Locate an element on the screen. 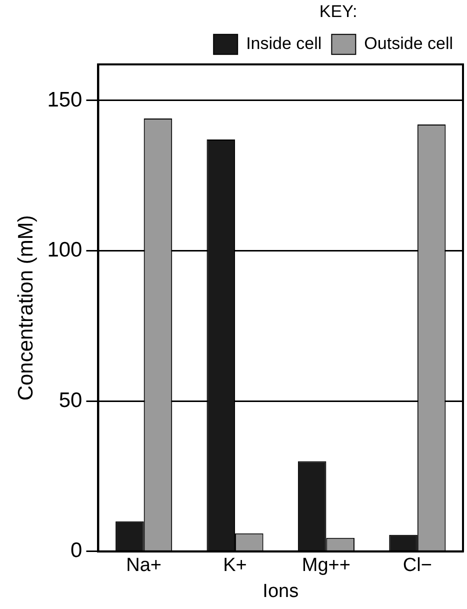  legend-label: Outside cell is located at coordinates (409, 44).